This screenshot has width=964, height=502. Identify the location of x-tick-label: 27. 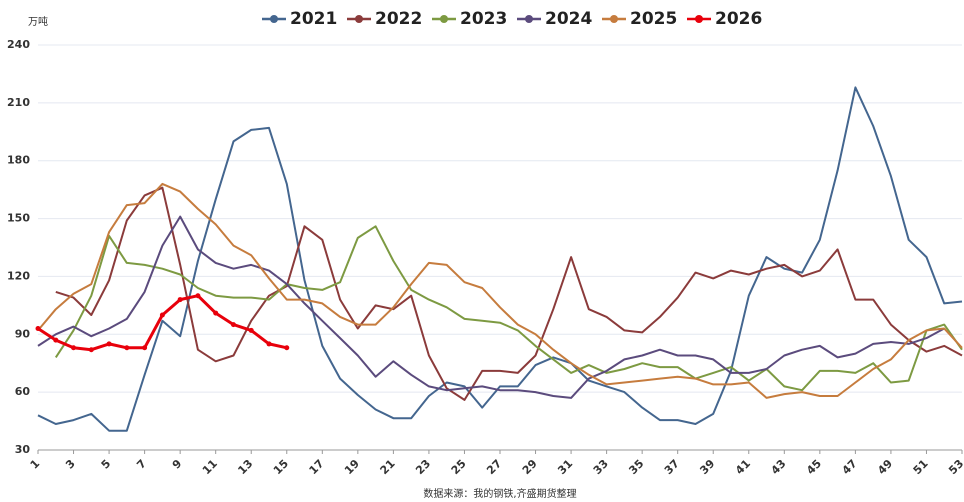
(494, 467).